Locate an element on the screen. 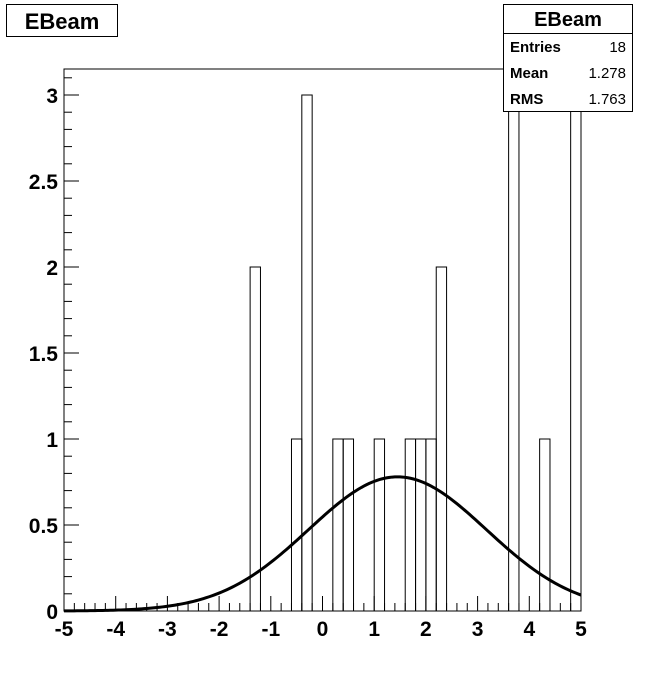 The height and width of the screenshot is (679, 647). stats-box: EBeam Entries 18 Mean 1.278 RMS 1.763 is located at coordinates (568, 58).